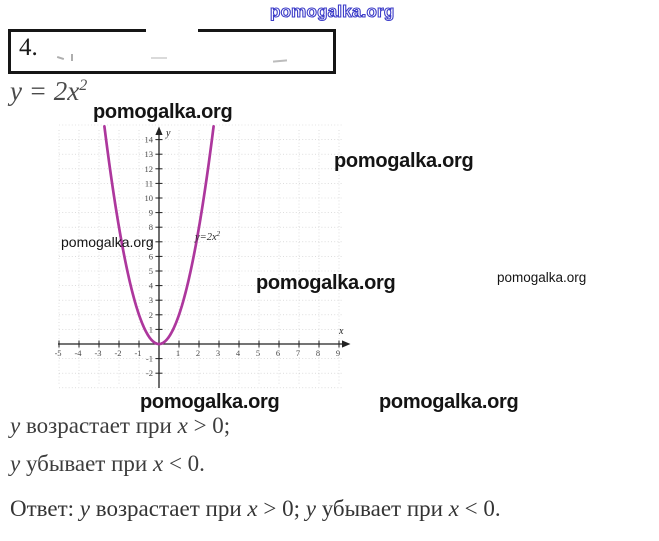  Describe the element at coordinates (178, 353) in the screenshot. I see `x-tick-label: 1` at that location.